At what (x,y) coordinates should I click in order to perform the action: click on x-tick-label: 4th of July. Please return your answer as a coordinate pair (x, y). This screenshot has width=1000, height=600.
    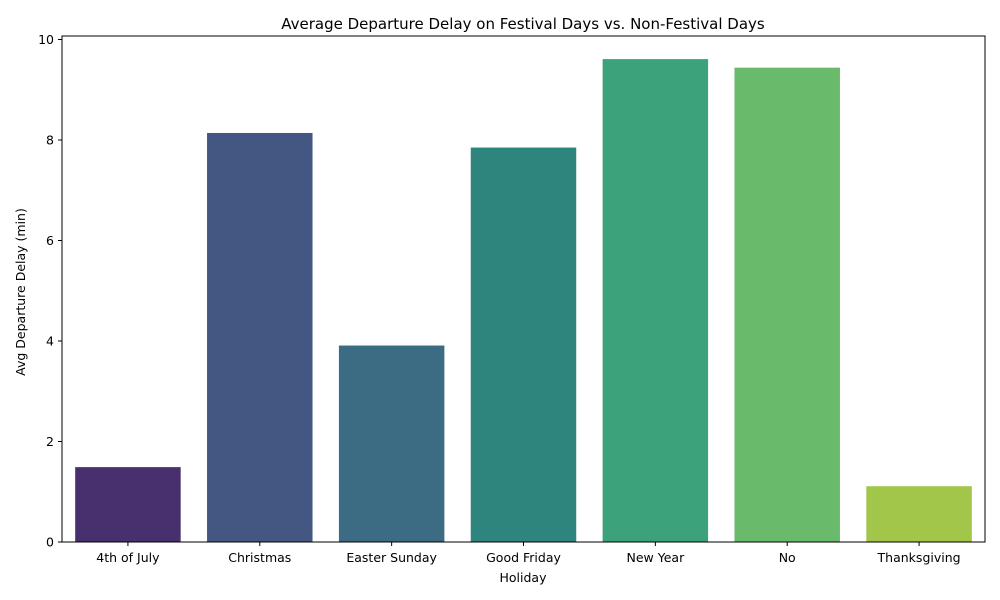
    Looking at the image, I should click on (128, 557).